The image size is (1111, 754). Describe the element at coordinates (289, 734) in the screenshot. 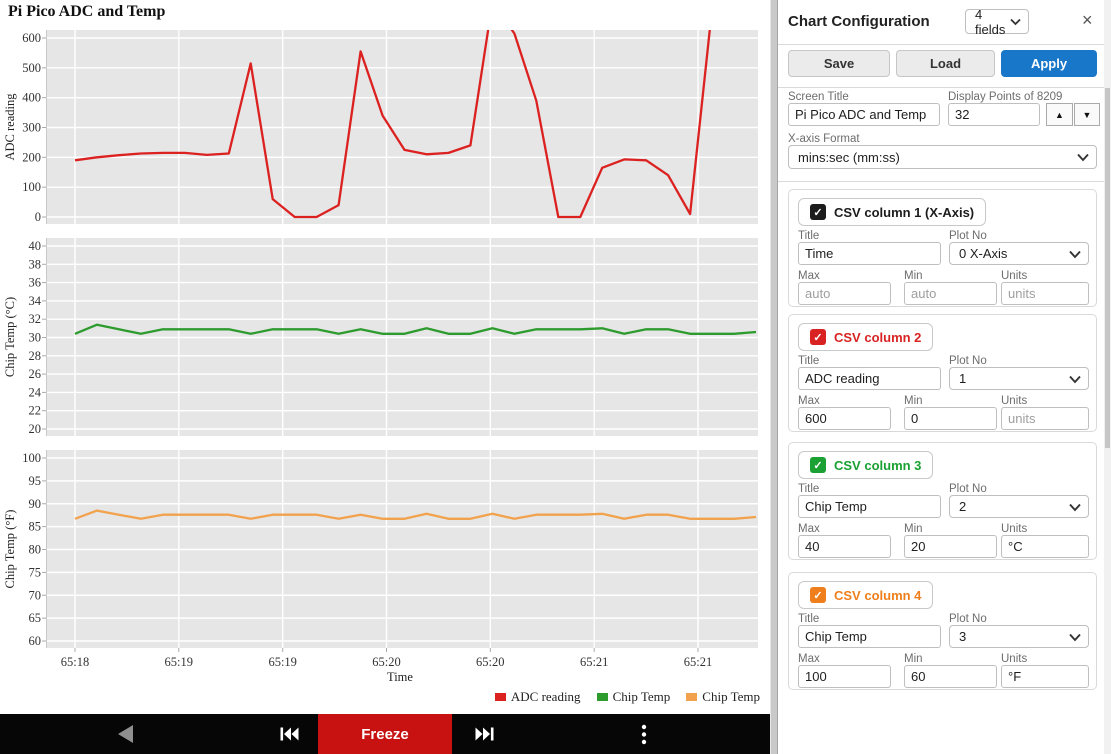

I see `skip-to-start-icon` at that location.